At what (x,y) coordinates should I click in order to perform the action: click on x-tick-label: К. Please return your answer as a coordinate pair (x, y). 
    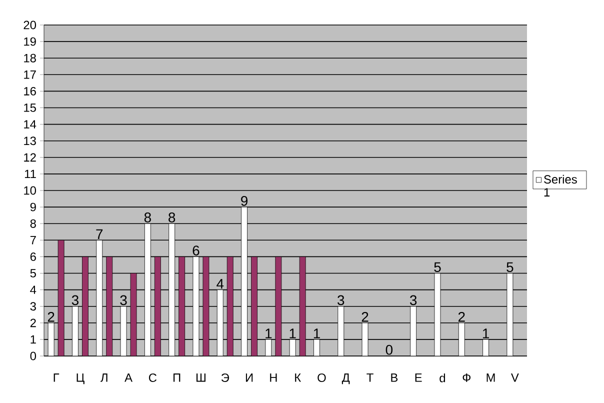
    Looking at the image, I should click on (298, 378).